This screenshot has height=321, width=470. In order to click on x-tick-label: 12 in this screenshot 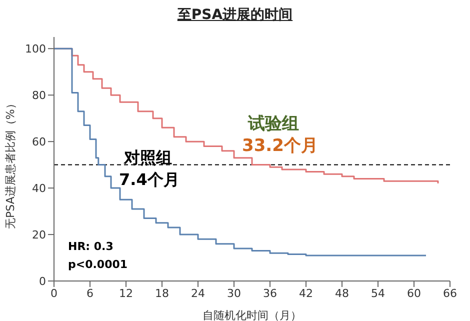, I will do `click(126, 293)`.